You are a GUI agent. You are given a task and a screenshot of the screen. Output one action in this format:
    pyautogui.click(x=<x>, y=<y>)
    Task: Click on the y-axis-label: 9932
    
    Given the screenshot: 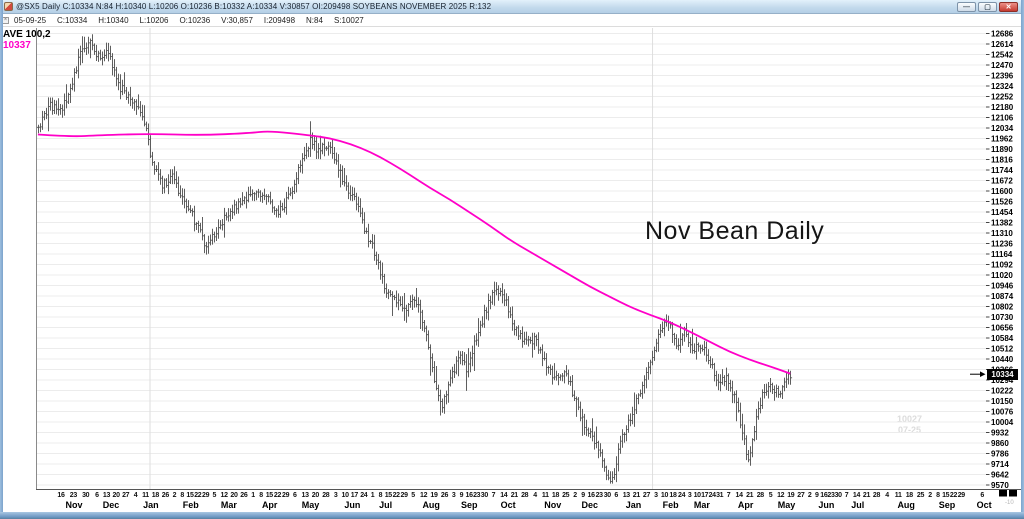 What is the action you would take?
    pyautogui.click(x=1000, y=433)
    